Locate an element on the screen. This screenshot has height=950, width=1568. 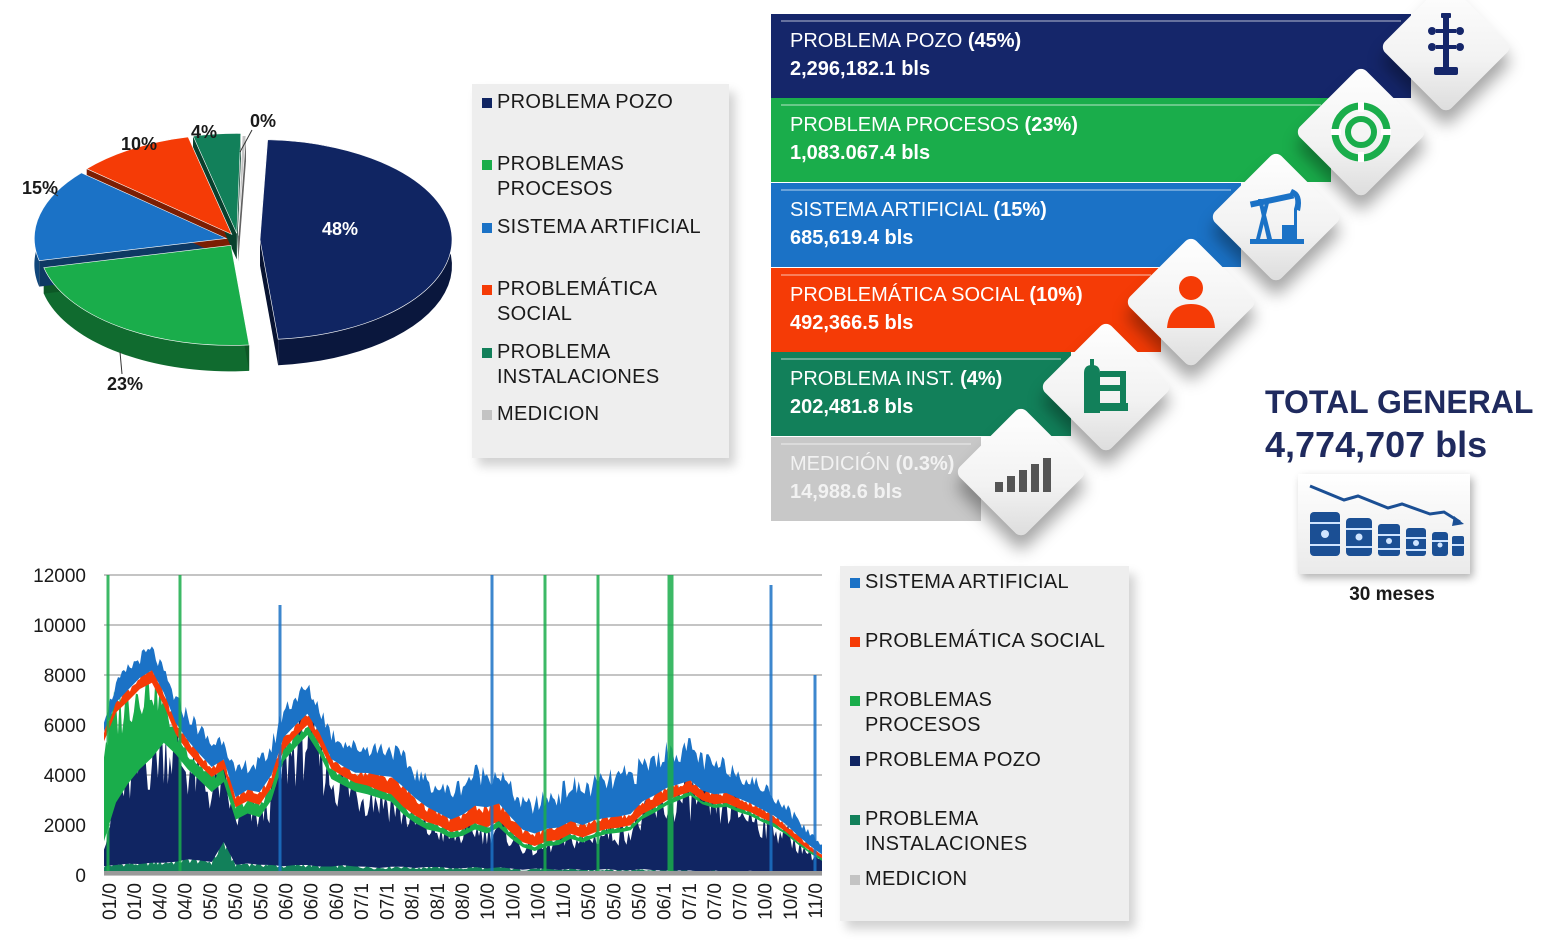
summary-category: MEDICIÓN is located at coordinates (840, 464).